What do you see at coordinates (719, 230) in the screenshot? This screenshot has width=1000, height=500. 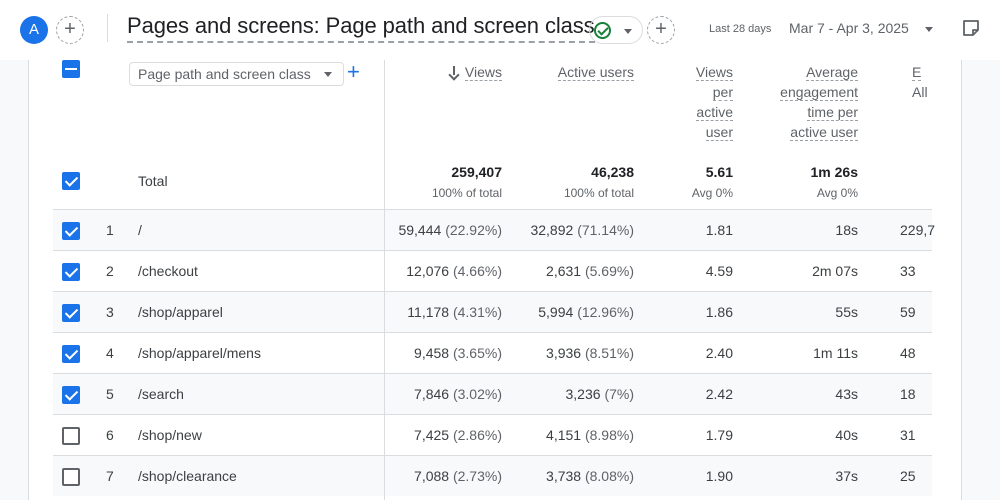 I see `row-views-per-user: 1.81` at bounding box center [719, 230].